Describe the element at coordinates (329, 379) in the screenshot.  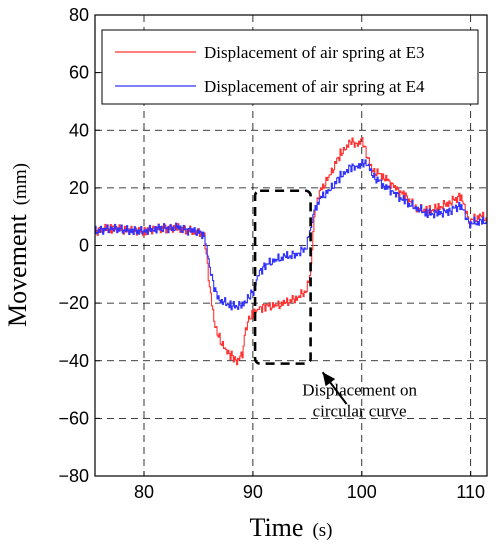
I see `annotation-arrow-head` at that location.